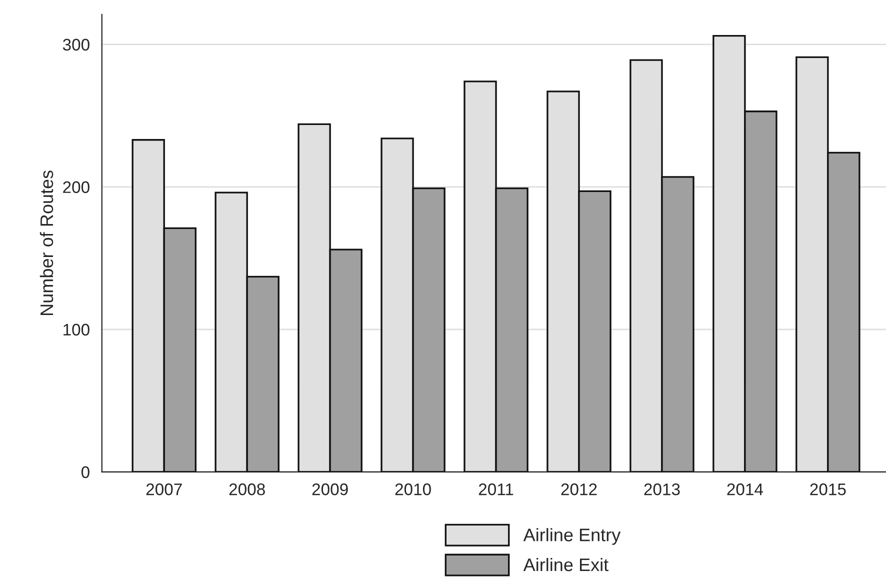  What do you see at coordinates (413, 489) in the screenshot?
I see `x-tick-label: 2010` at bounding box center [413, 489].